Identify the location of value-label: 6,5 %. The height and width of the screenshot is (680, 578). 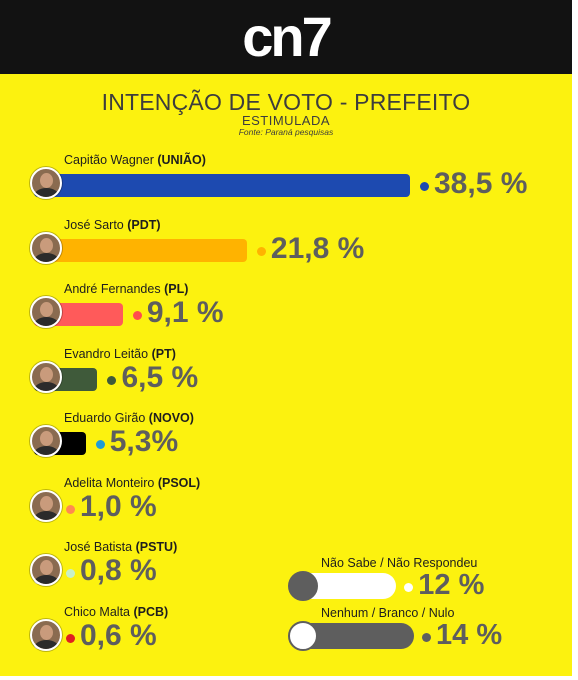
(160, 377).